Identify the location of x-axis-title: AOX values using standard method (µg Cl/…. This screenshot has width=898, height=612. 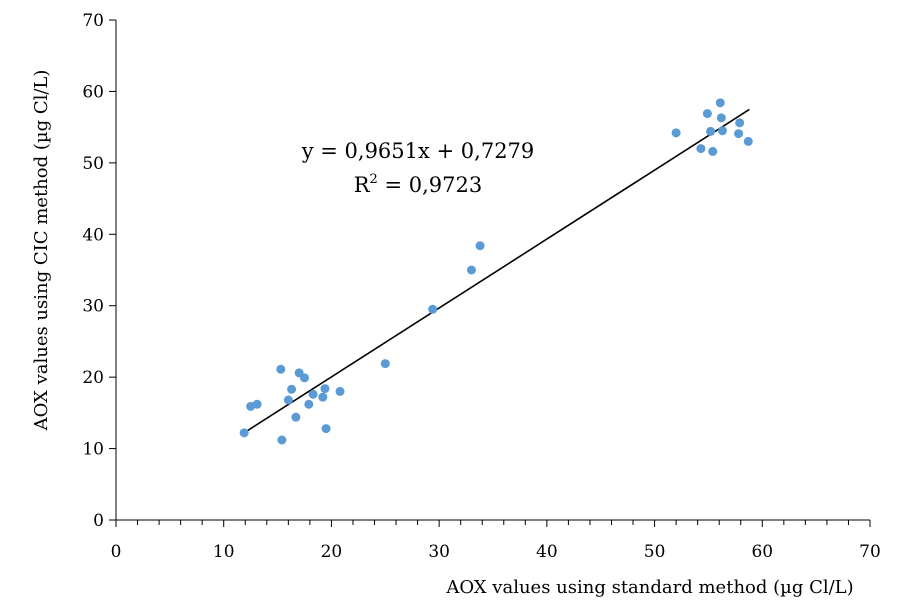
(649, 587).